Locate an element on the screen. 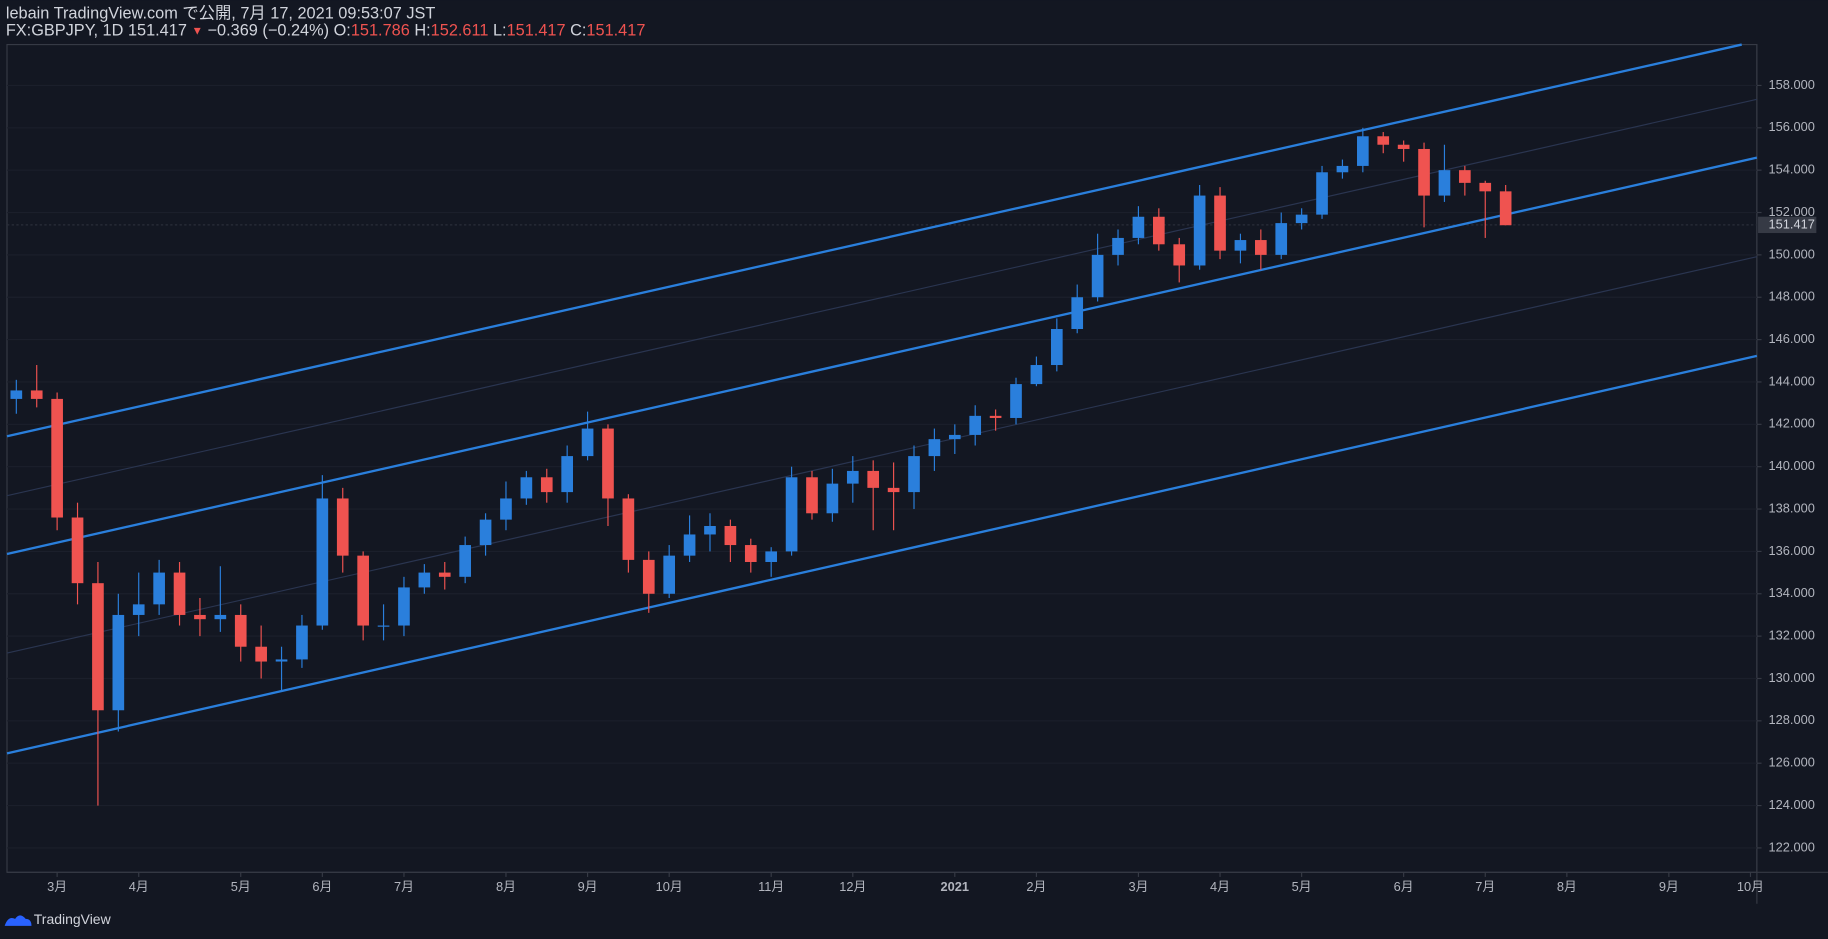 The height and width of the screenshot is (939, 1828). x-tick-label: 2021 is located at coordinates (955, 886).